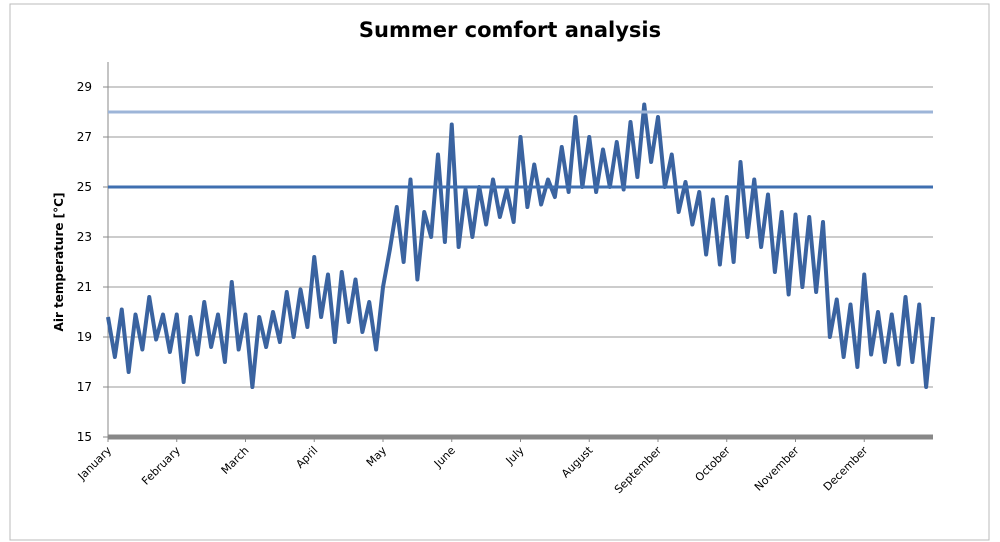 The height and width of the screenshot is (542, 1000). I want to click on y-axis-label: Air temperature [°C], so click(59, 262).